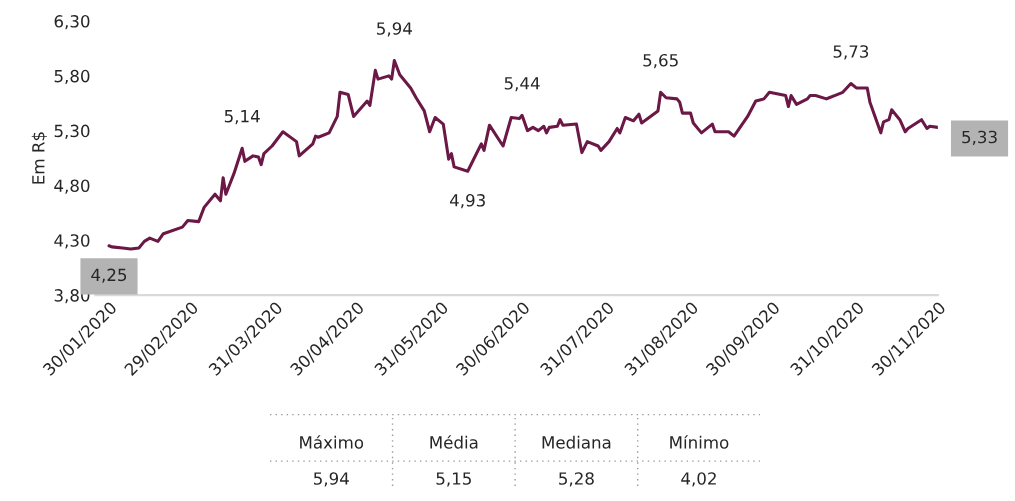 This screenshot has width=1015, height=501. Describe the element at coordinates (522, 84) in the screenshot. I see `annotation: 5,44` at that location.